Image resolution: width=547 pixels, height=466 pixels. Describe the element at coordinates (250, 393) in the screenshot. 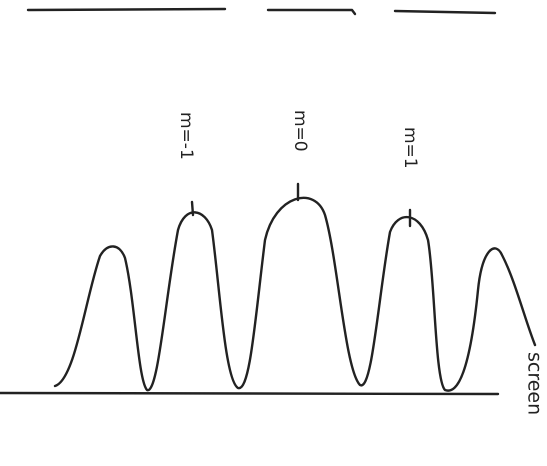

I see `screen-line` at that location.